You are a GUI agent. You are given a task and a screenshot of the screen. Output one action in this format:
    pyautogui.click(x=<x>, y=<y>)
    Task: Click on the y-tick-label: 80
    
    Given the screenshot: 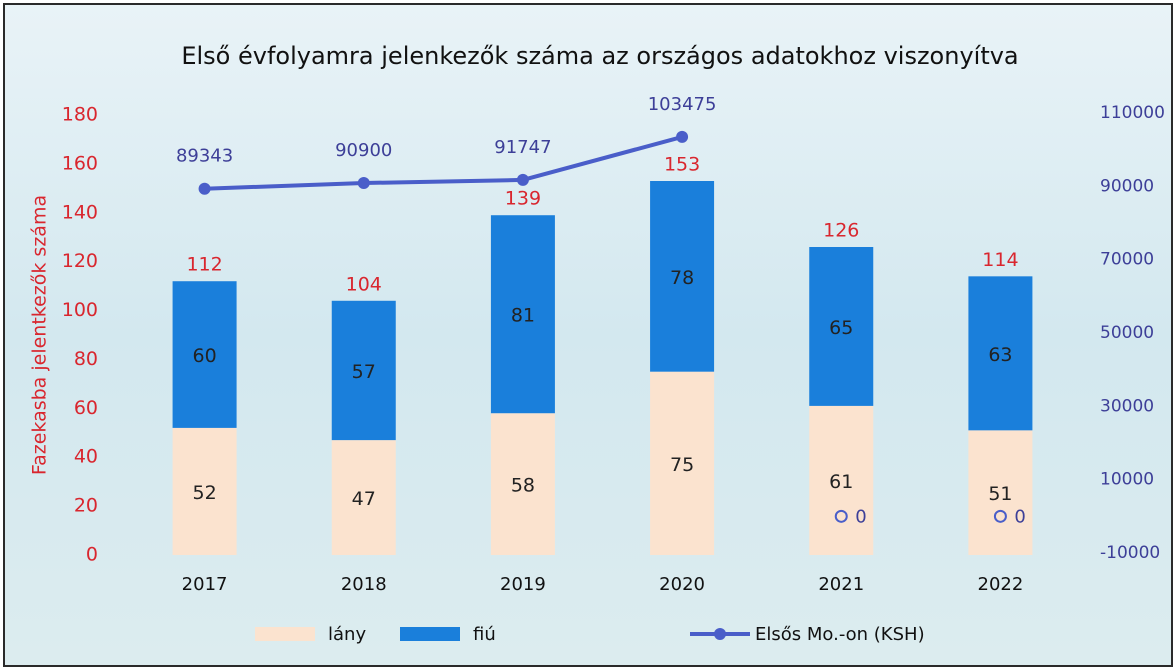 What is the action you would take?
    pyautogui.click(x=86, y=359)
    